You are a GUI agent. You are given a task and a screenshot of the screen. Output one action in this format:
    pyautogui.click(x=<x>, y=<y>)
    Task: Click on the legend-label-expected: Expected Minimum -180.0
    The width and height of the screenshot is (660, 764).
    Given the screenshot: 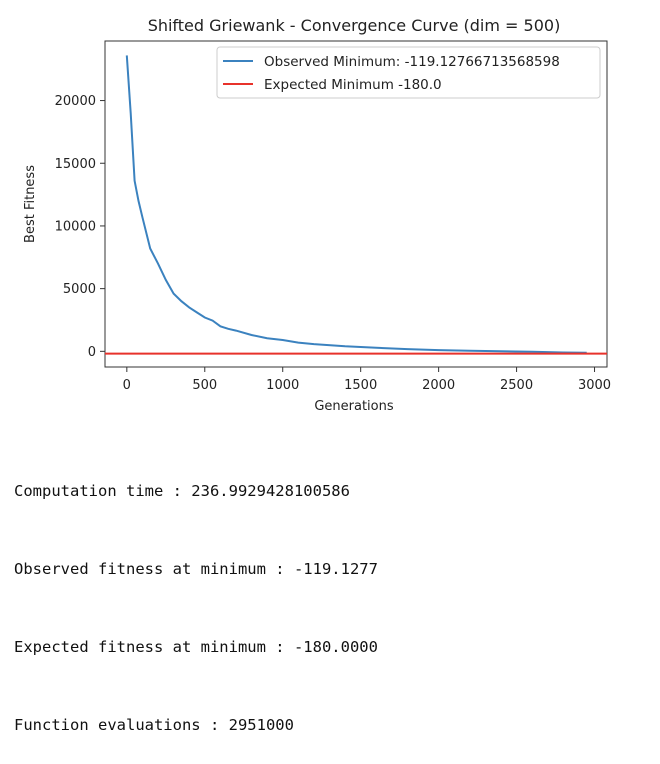 What is the action you would take?
    pyautogui.click(x=353, y=85)
    